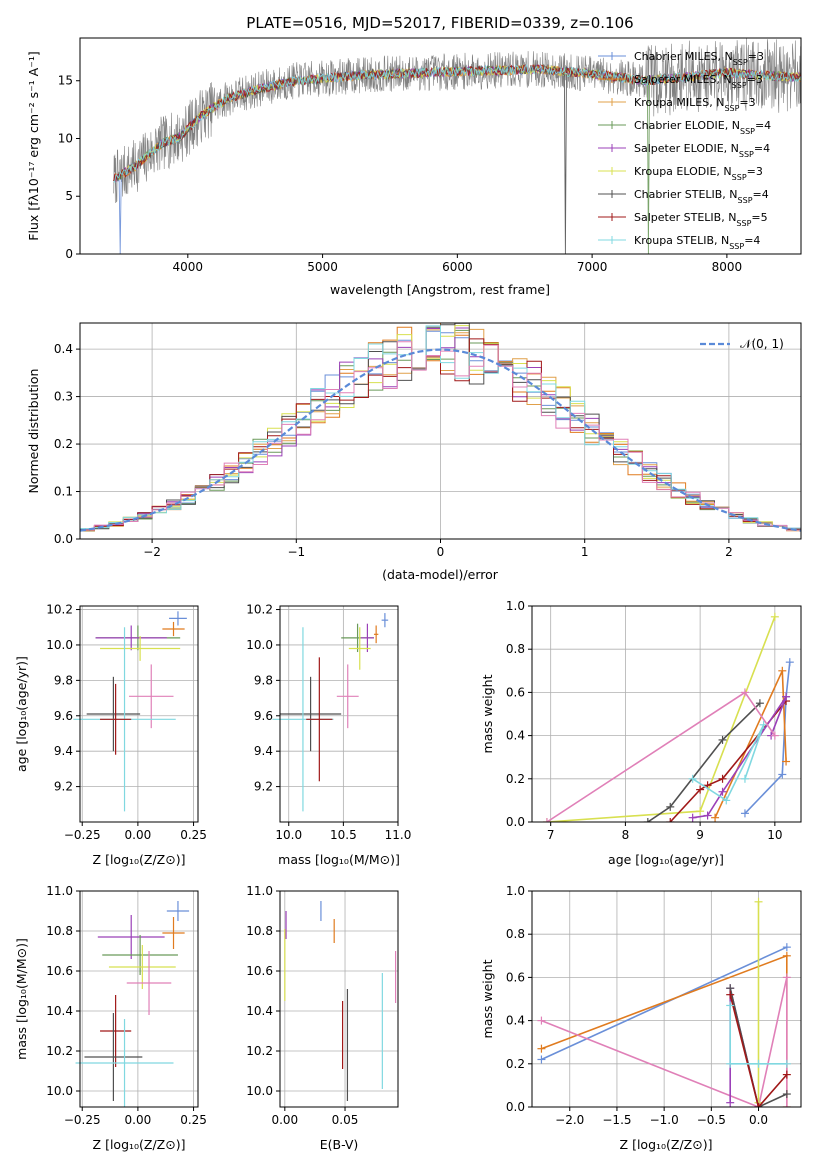 This screenshot has height=1170, width=819. What do you see at coordinates (699, 58) in the screenshot?
I see `legend-label: Chabrier MILES, NSSP=3` at bounding box center [699, 58].